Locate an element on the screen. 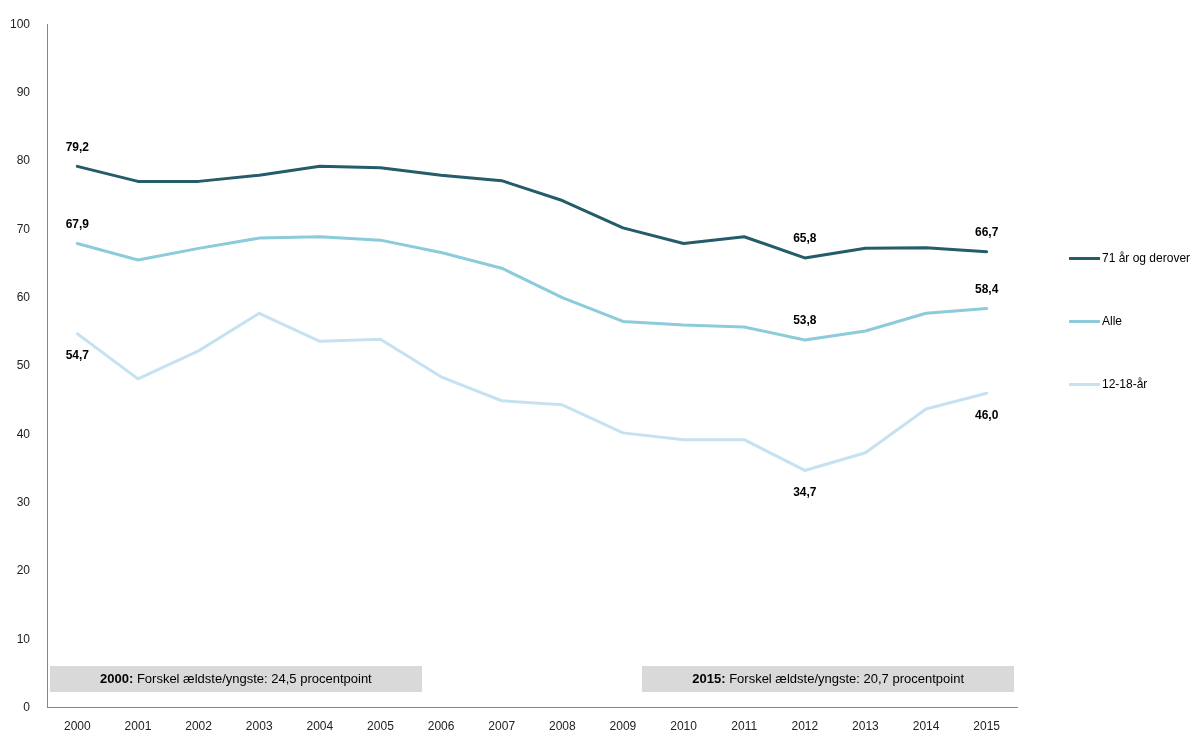 The image size is (1203, 736). x-tick-label: 2013 is located at coordinates (866, 726).